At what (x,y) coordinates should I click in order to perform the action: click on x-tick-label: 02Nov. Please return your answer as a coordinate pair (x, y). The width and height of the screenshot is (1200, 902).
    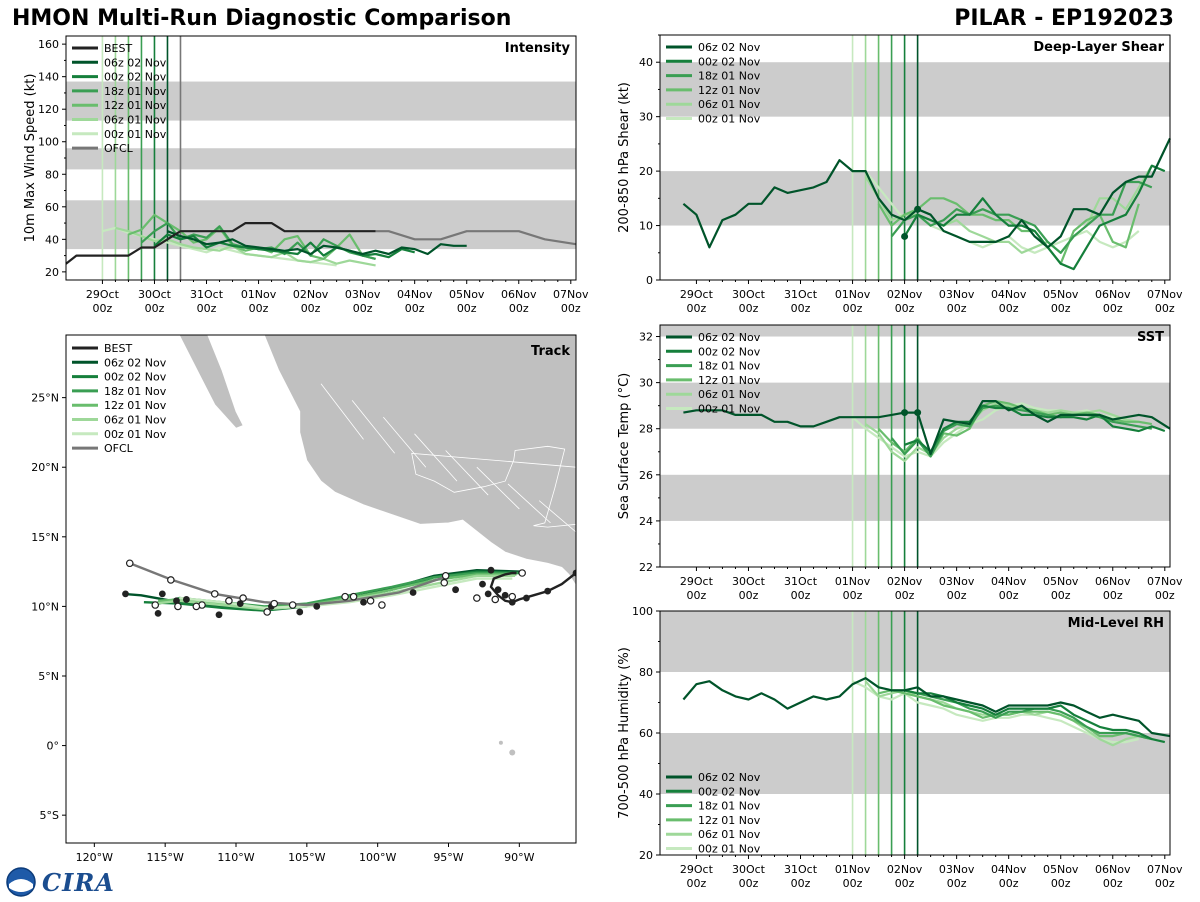
    Looking at the image, I should click on (905, 869).